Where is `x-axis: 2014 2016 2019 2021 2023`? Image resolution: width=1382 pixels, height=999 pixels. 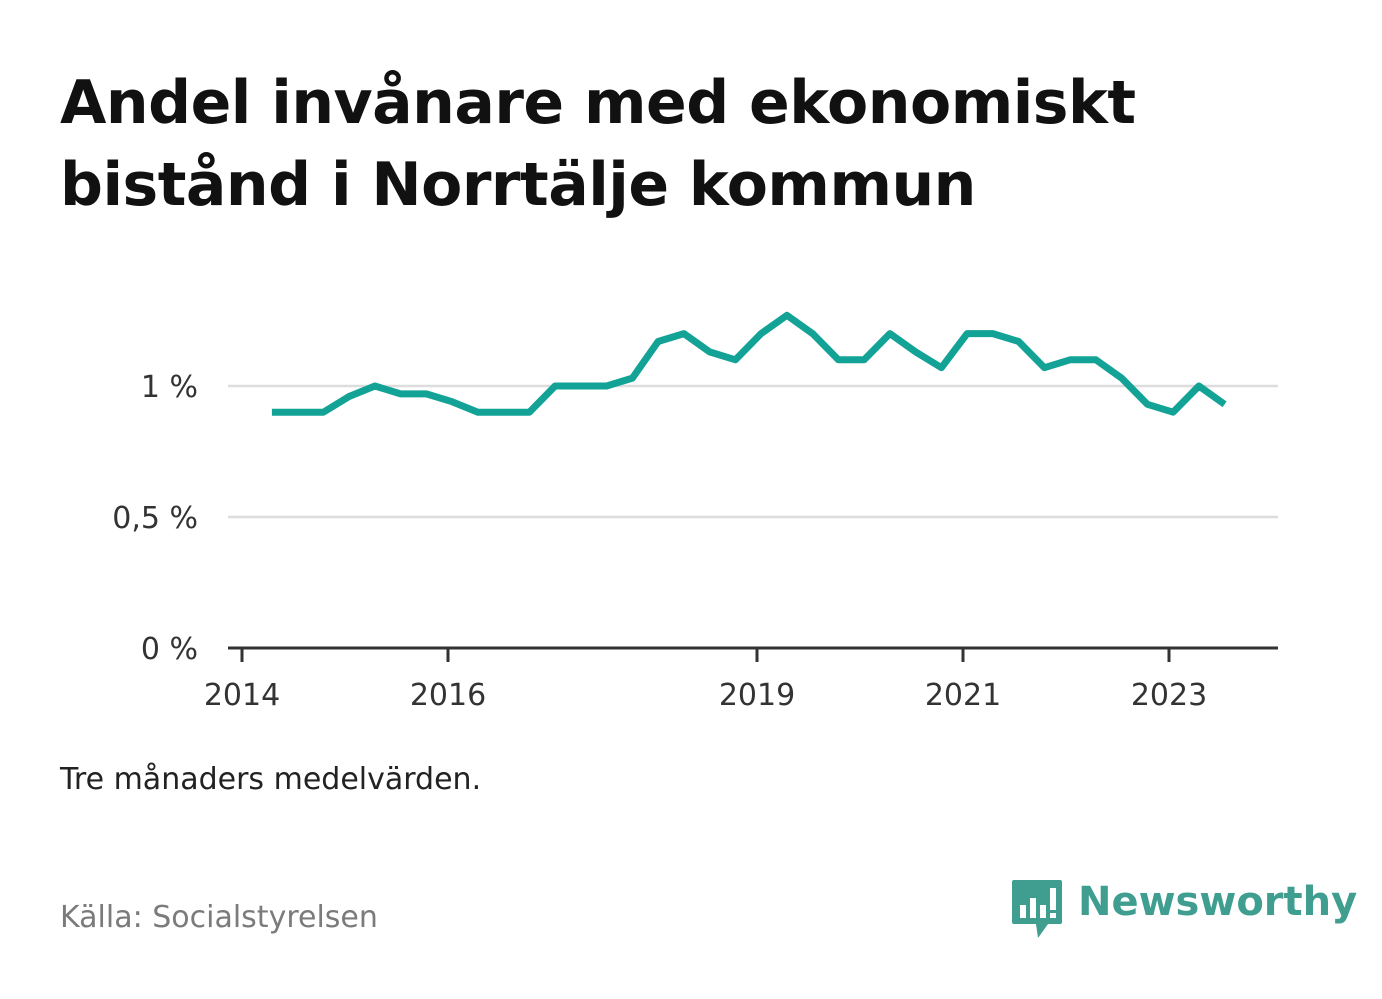
x-axis: 2014 2016 2019 2021 2023 is located at coordinates (741, 679).